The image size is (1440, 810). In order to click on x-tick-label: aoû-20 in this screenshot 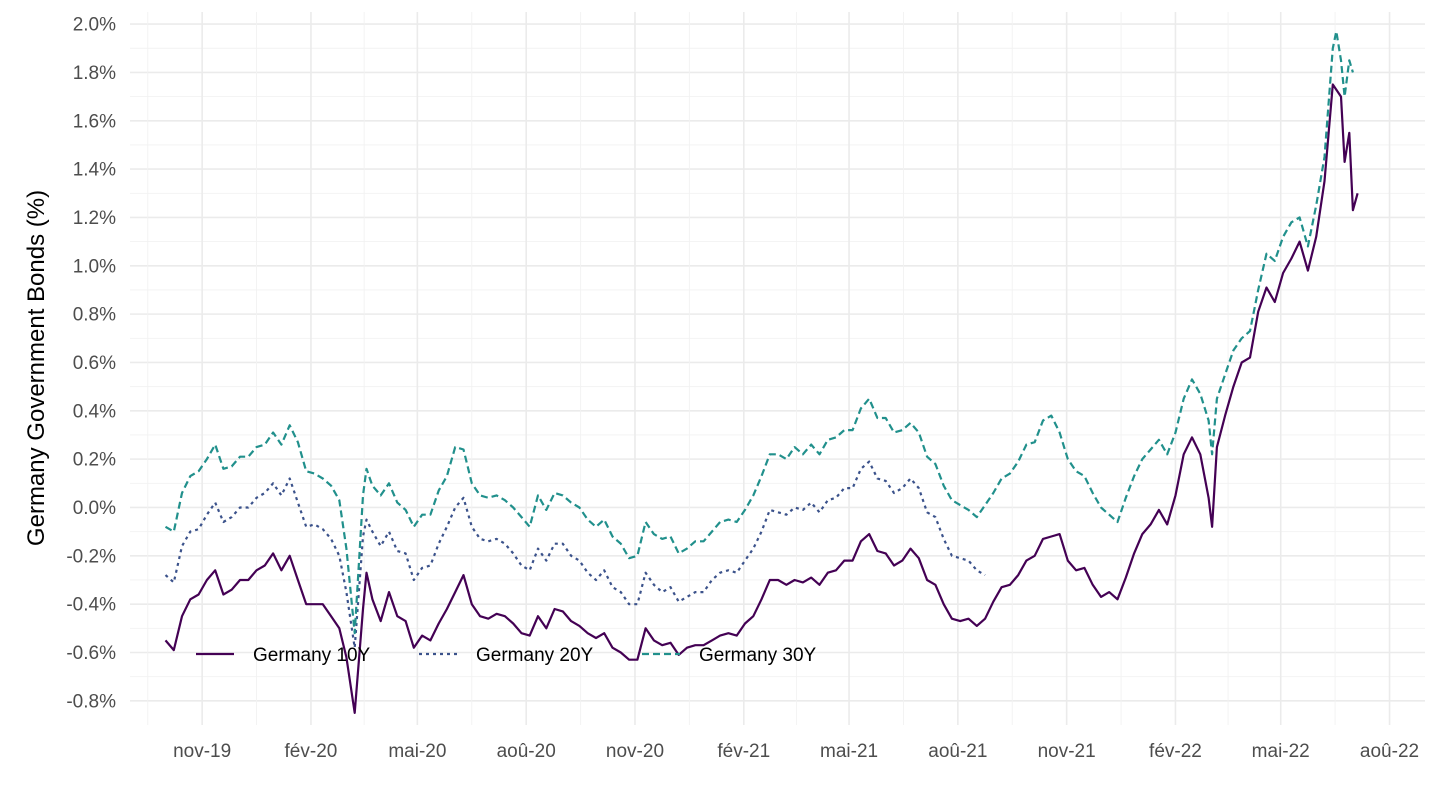, I will do `click(526, 751)`.